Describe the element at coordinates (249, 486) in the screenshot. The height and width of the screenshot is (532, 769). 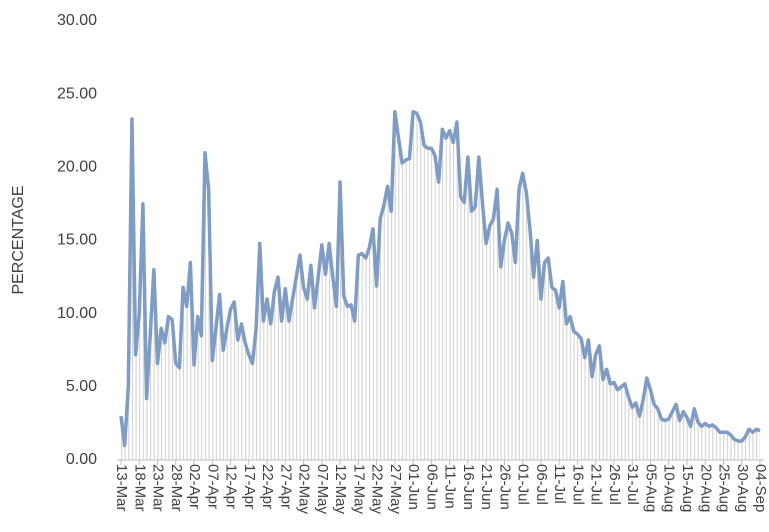
I see `x-tick-label: 17-Apr` at that location.